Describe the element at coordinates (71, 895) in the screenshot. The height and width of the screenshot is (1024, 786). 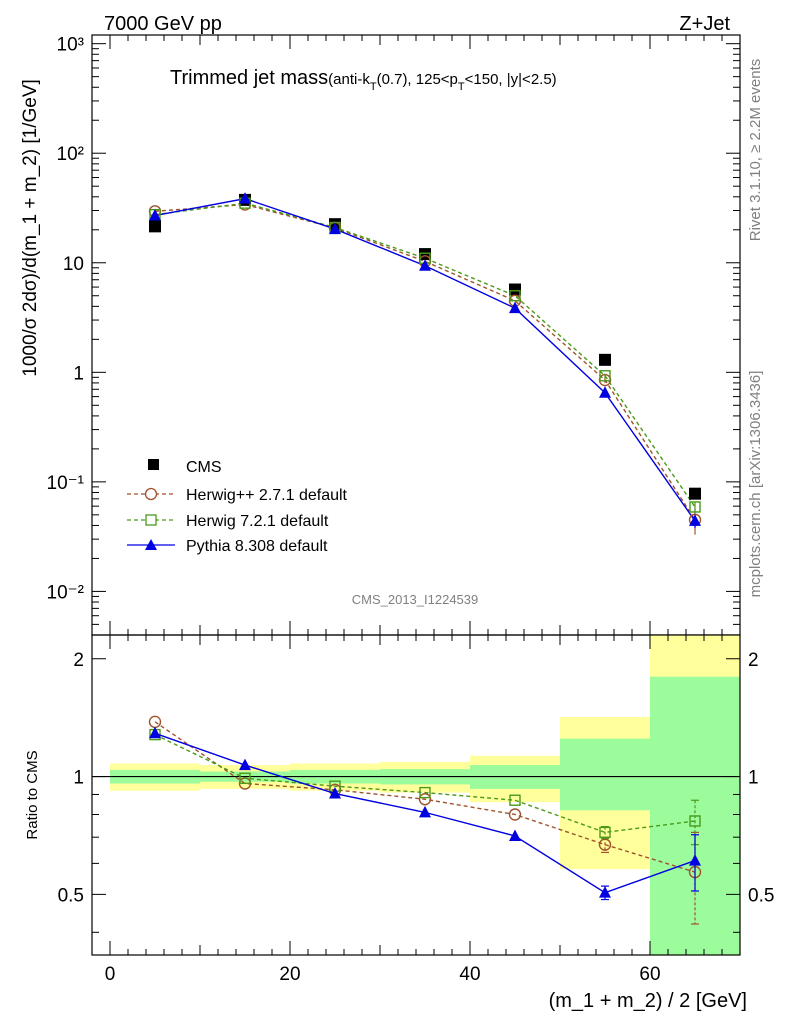
I see `ratio-y-tick-label-left: 0.5` at that location.